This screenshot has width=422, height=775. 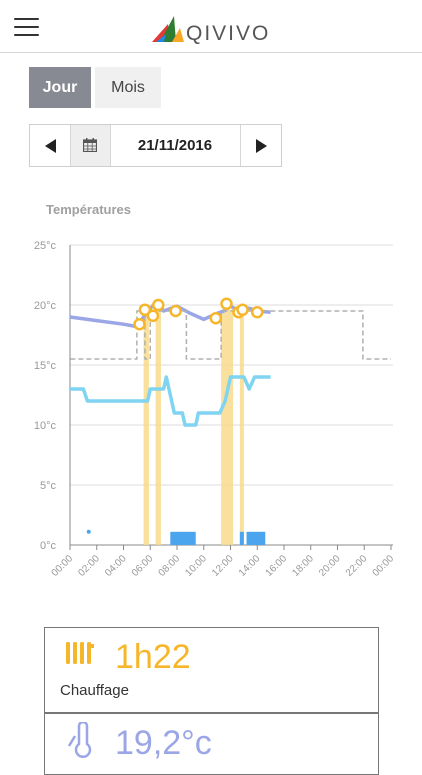 I want to click on radiator-icon, so click(x=80, y=653).